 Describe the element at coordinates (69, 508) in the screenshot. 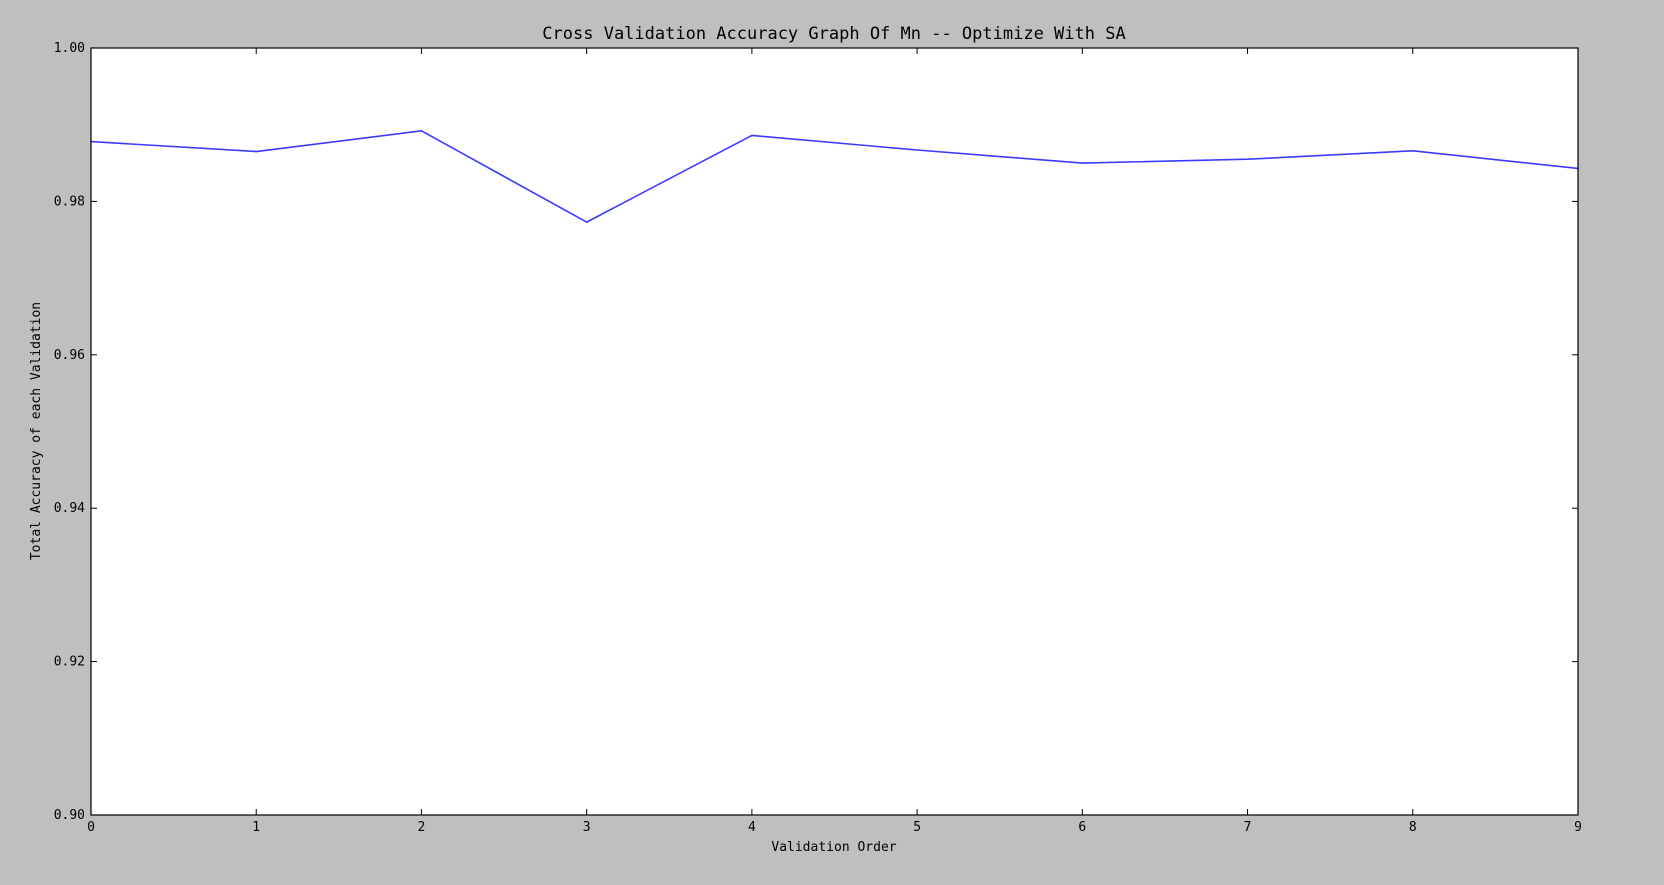

I see `y-tick-label: 0.94` at that location.